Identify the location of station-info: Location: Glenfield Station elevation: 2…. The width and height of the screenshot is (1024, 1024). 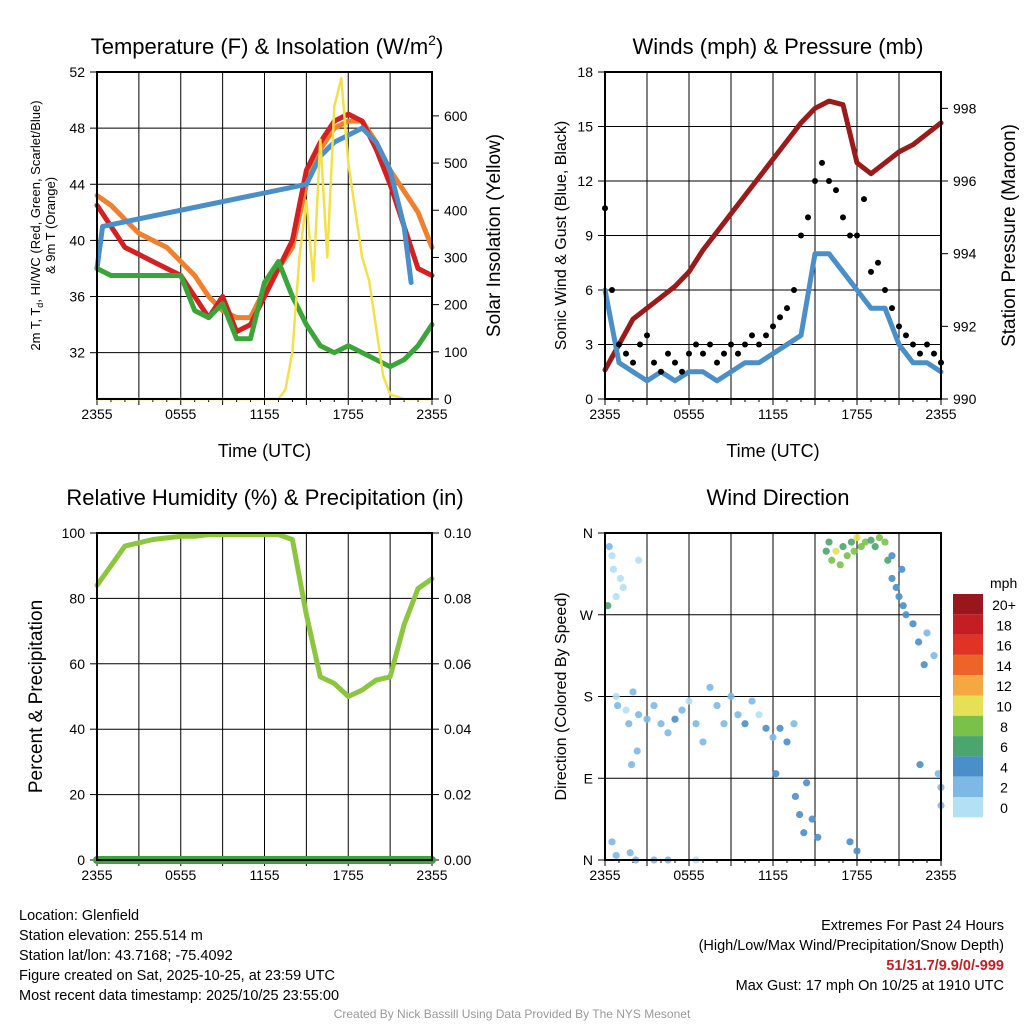
(179, 956).